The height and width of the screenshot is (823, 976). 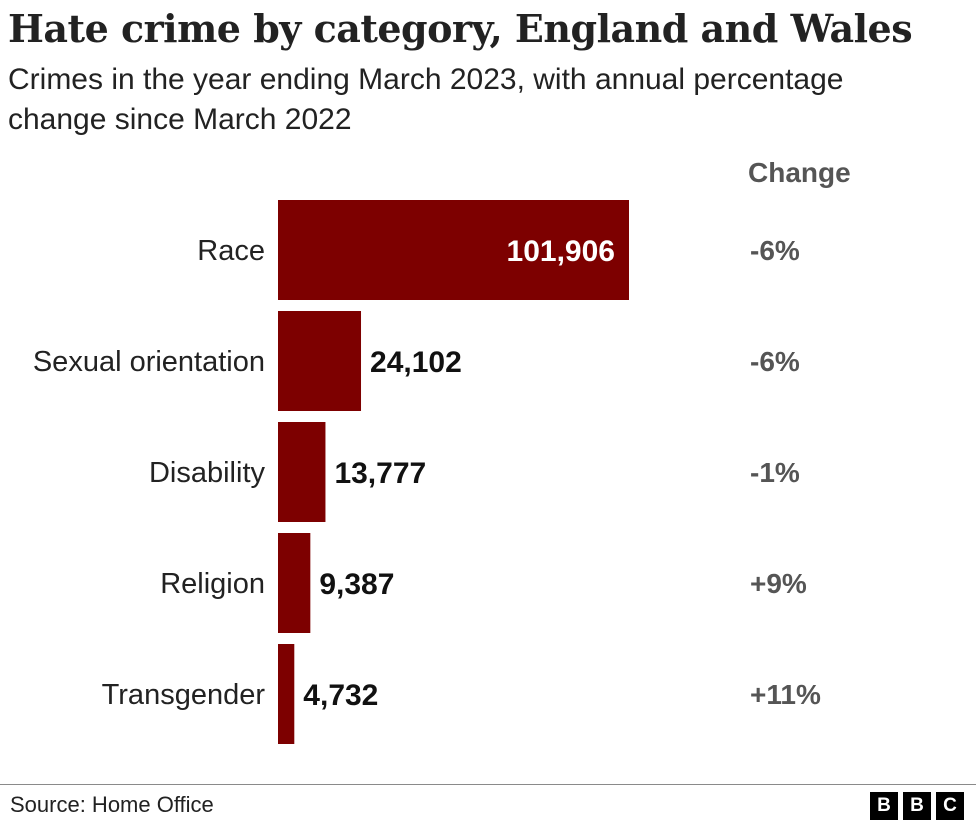 I want to click on footer-divider, so click(x=488, y=784).